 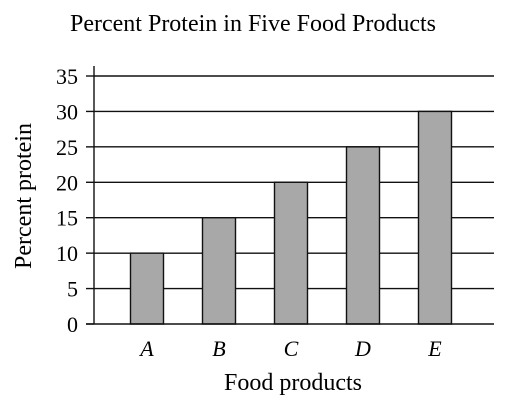 I want to click on x-tick-labels: A B C D E, so click(x=290, y=348).